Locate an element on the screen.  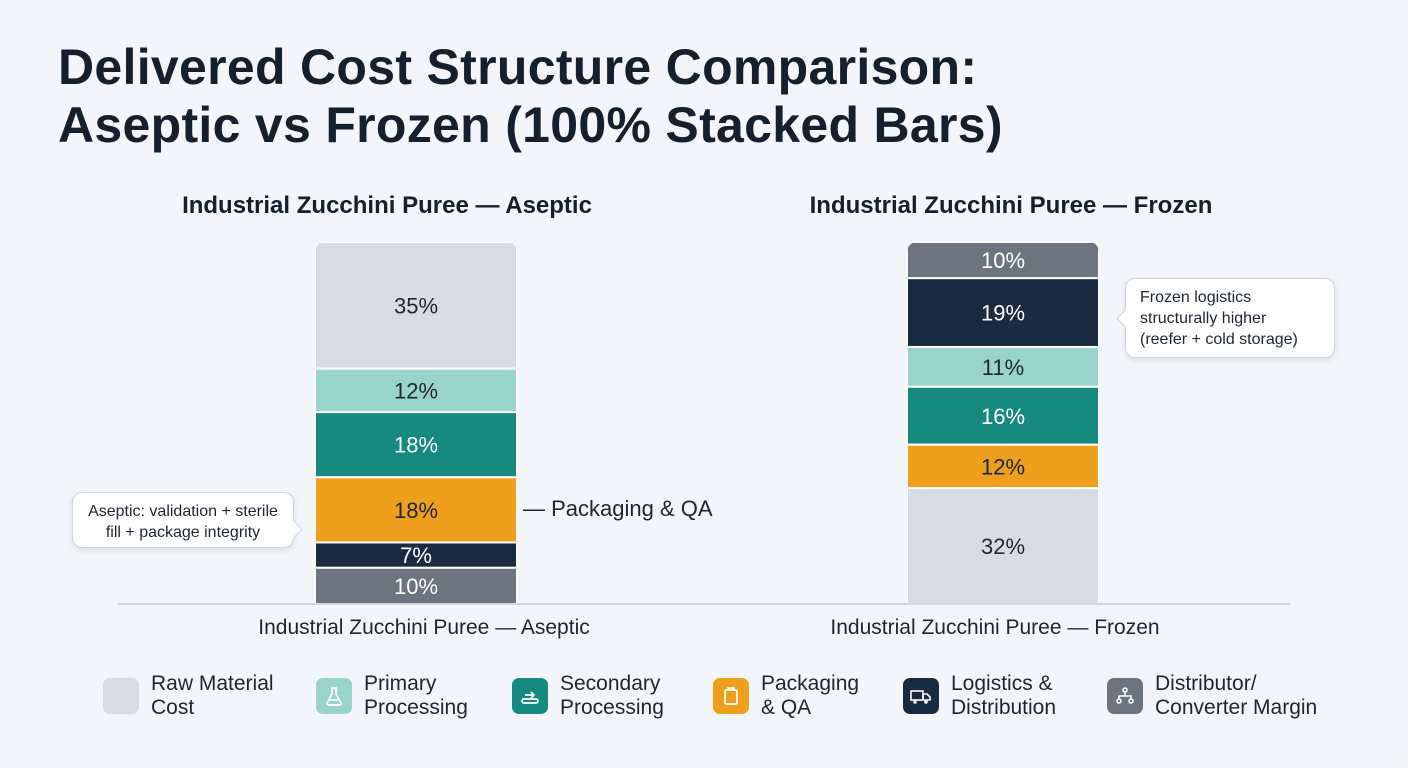
bar-value-label: 11% is located at coordinates (1003, 367).